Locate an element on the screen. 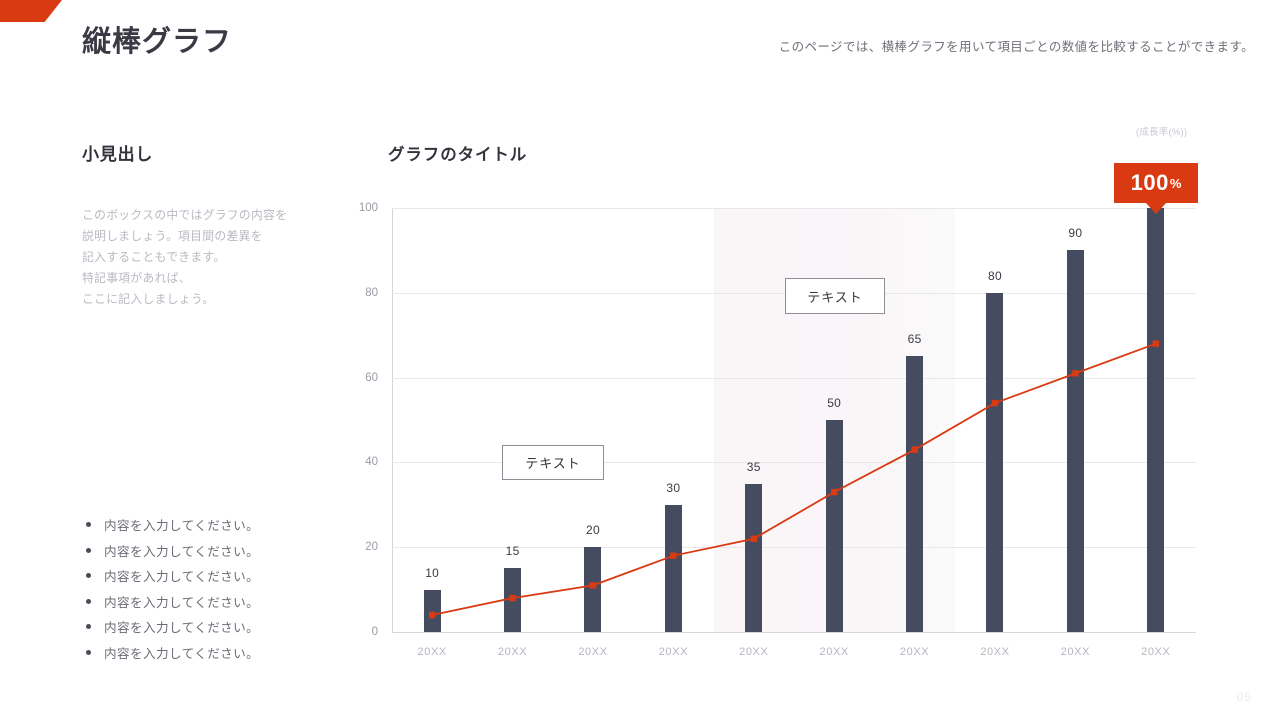 This screenshot has height=720, width=1280. y-axis-tick-label: 40 is located at coordinates (371, 462).